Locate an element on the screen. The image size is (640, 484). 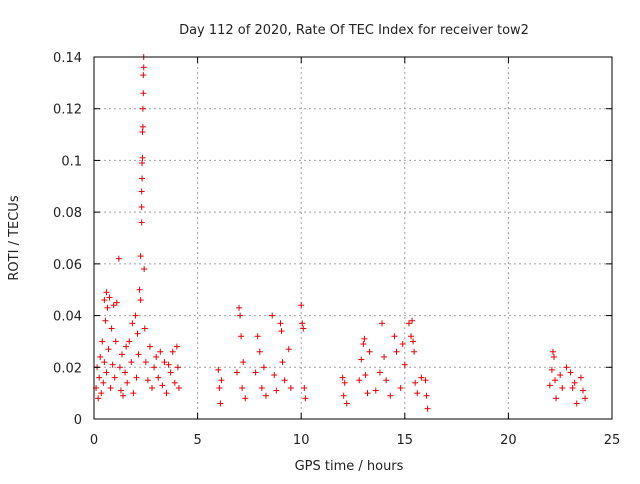
x-tick-label: 15 is located at coordinates (405, 440).